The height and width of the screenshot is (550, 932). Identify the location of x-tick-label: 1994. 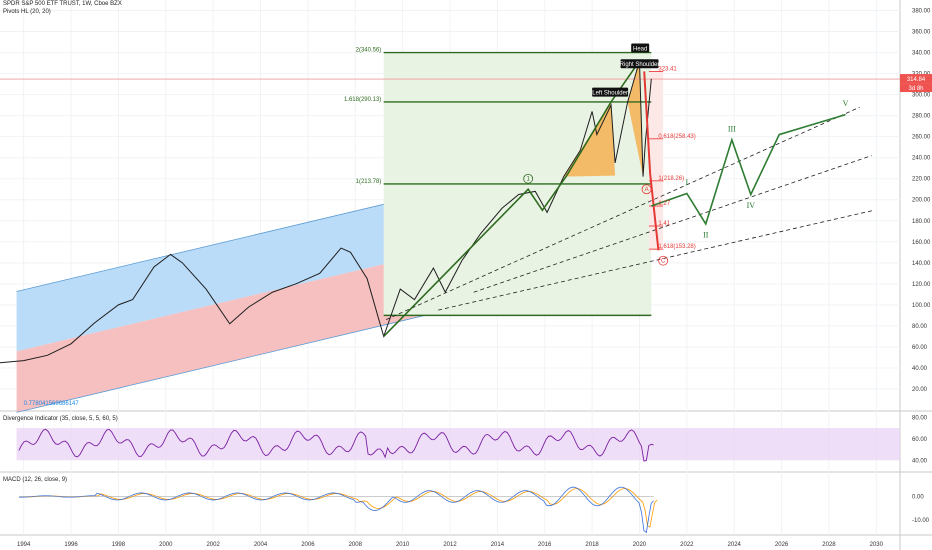
(24, 545).